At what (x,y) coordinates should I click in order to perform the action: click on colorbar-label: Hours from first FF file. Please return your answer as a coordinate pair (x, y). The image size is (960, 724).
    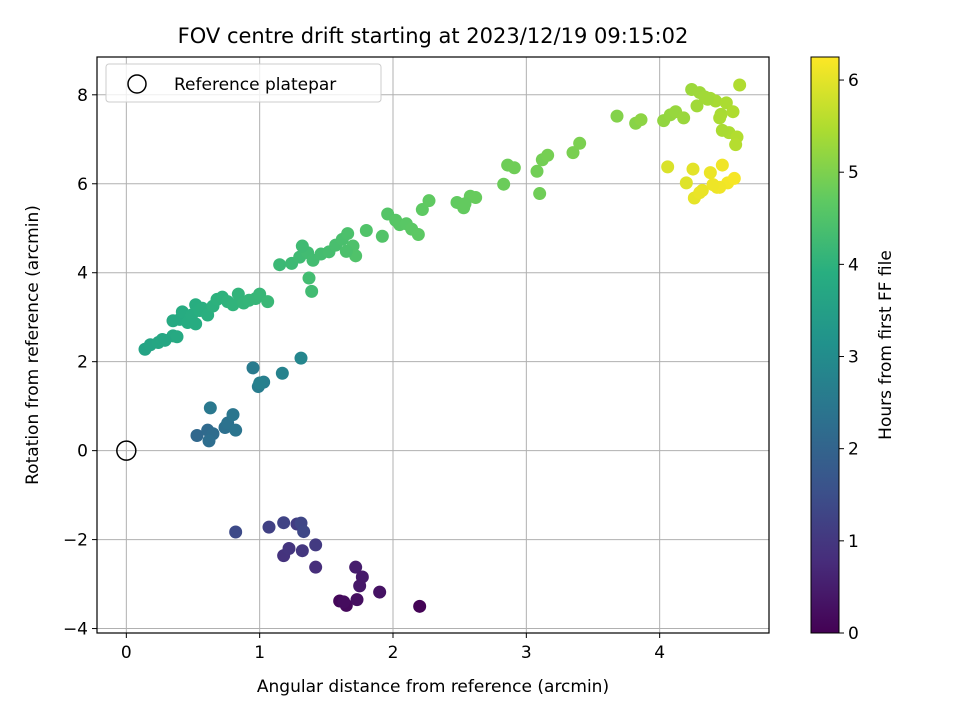
    Looking at the image, I should click on (886, 345).